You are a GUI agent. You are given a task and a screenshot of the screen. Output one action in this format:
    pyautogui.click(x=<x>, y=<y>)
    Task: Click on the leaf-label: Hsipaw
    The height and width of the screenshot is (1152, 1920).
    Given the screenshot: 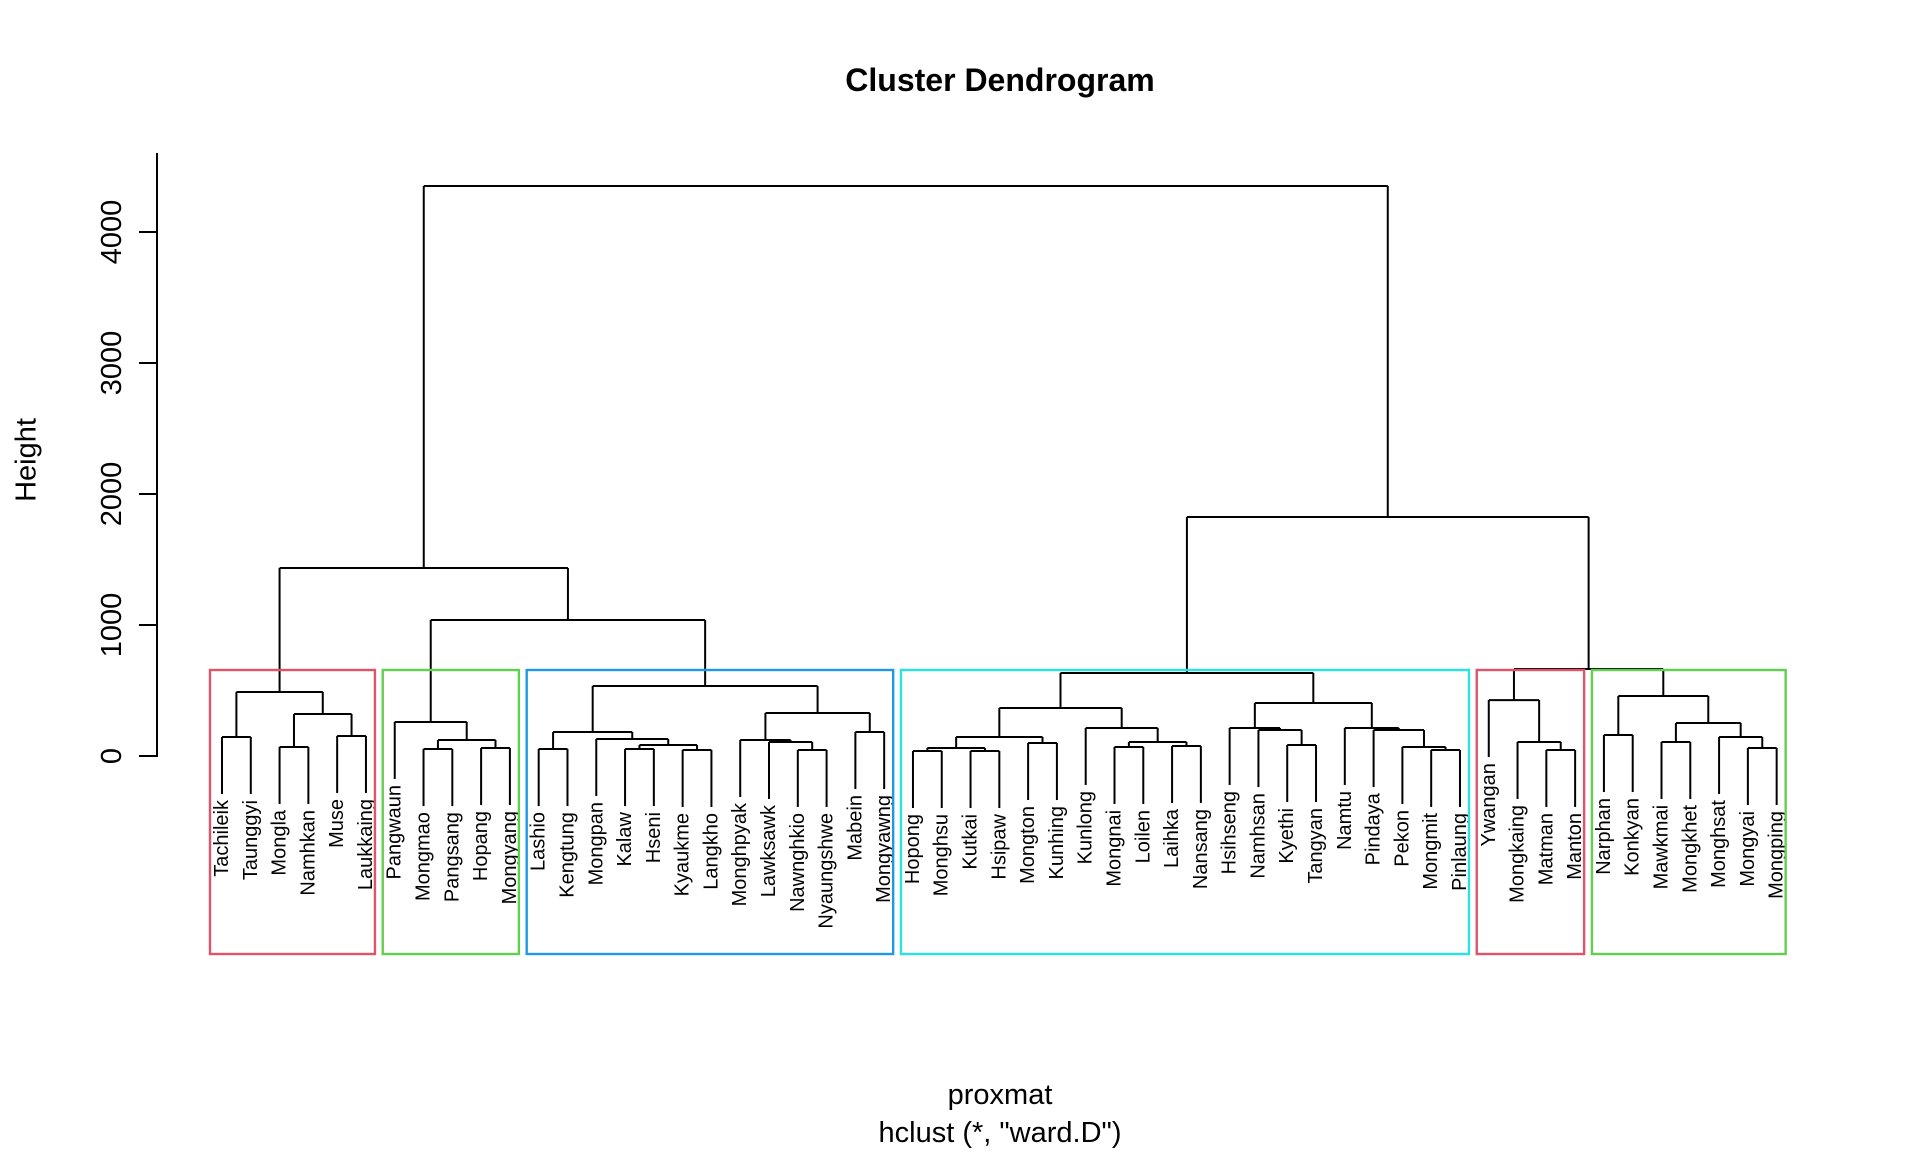 What is the action you would take?
    pyautogui.click(x=999, y=846)
    